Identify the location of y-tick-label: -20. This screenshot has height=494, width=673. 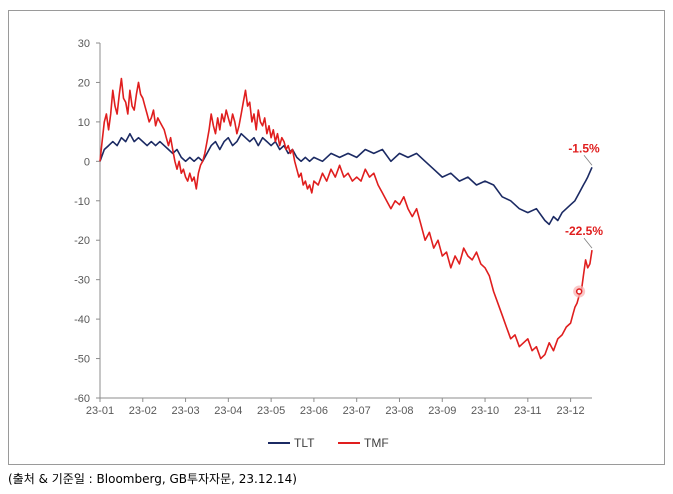
(82, 241).